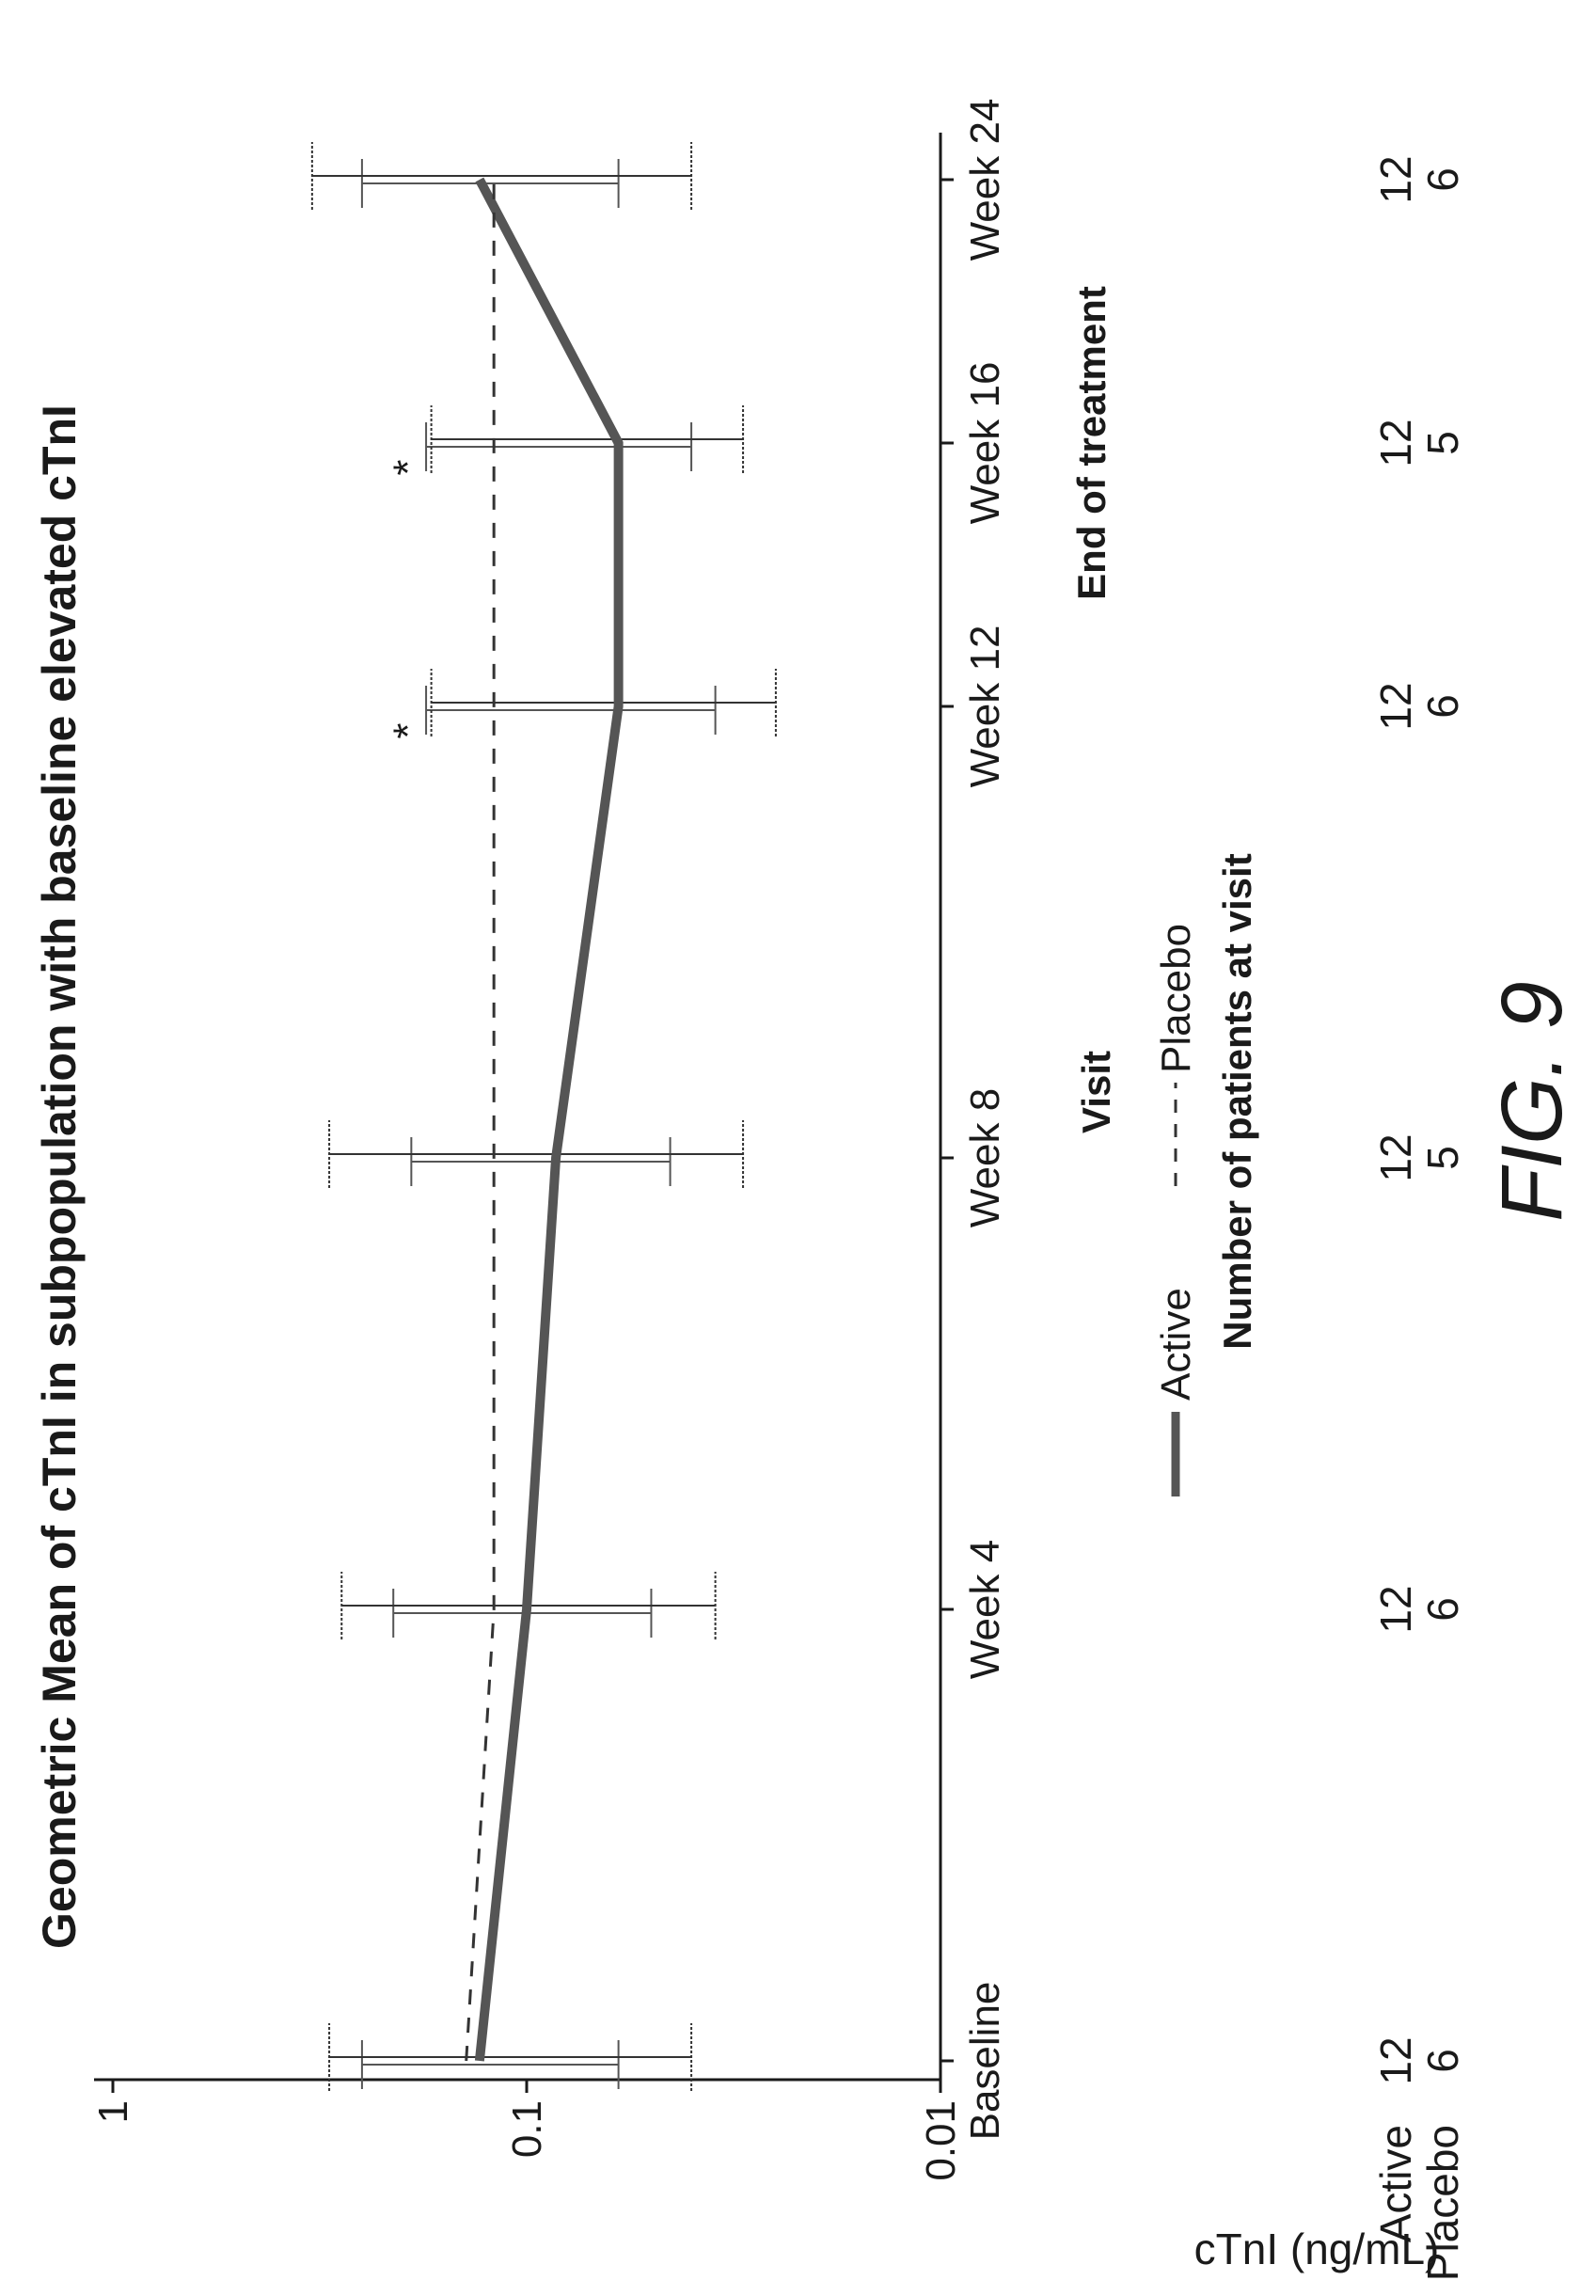  I want to click on y-tick-label: 0.1, so click(527, 2129).